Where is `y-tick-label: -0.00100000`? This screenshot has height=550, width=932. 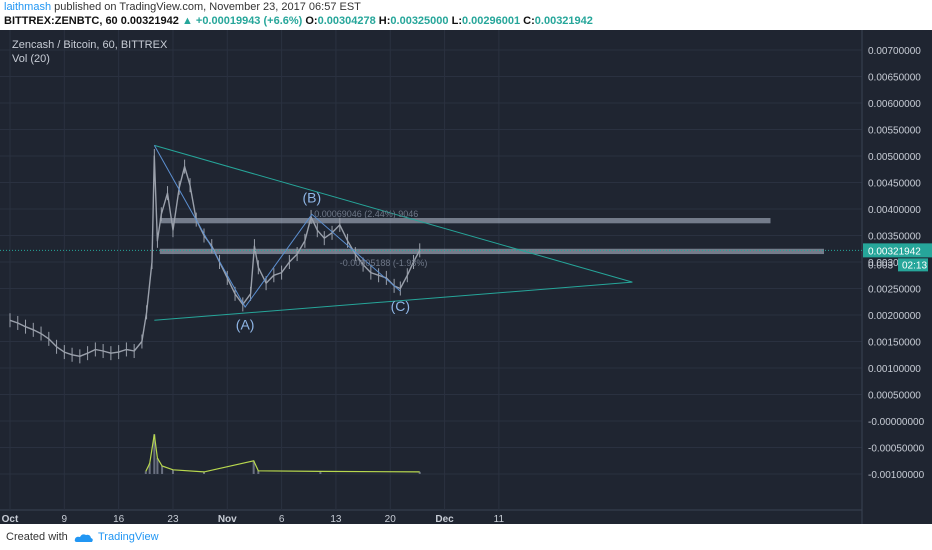 y-tick-label: -0.00100000 is located at coordinates (896, 475).